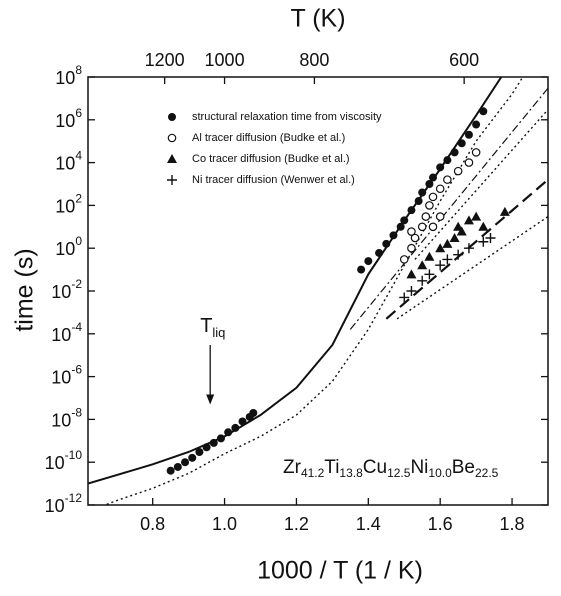 This screenshot has width=561, height=596. Describe the element at coordinates (331, 467) in the screenshot. I see `formula-element: Ti` at that location.